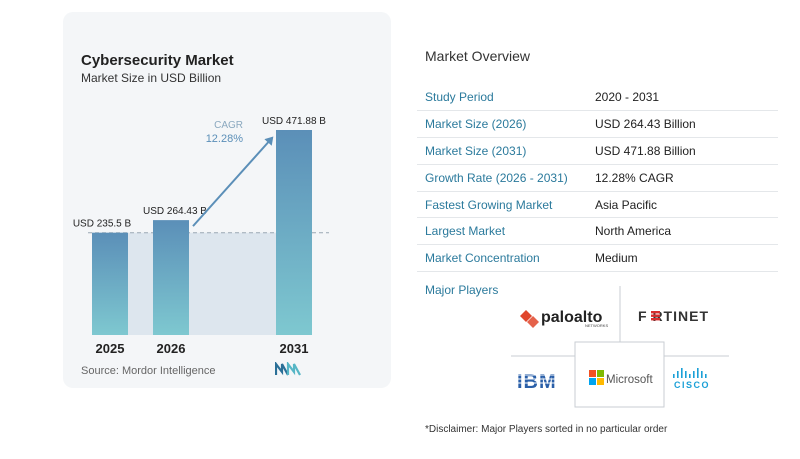 The image size is (800, 459). What do you see at coordinates (157, 60) in the screenshot?
I see `chart-title: Cybersecurity Market` at bounding box center [157, 60].